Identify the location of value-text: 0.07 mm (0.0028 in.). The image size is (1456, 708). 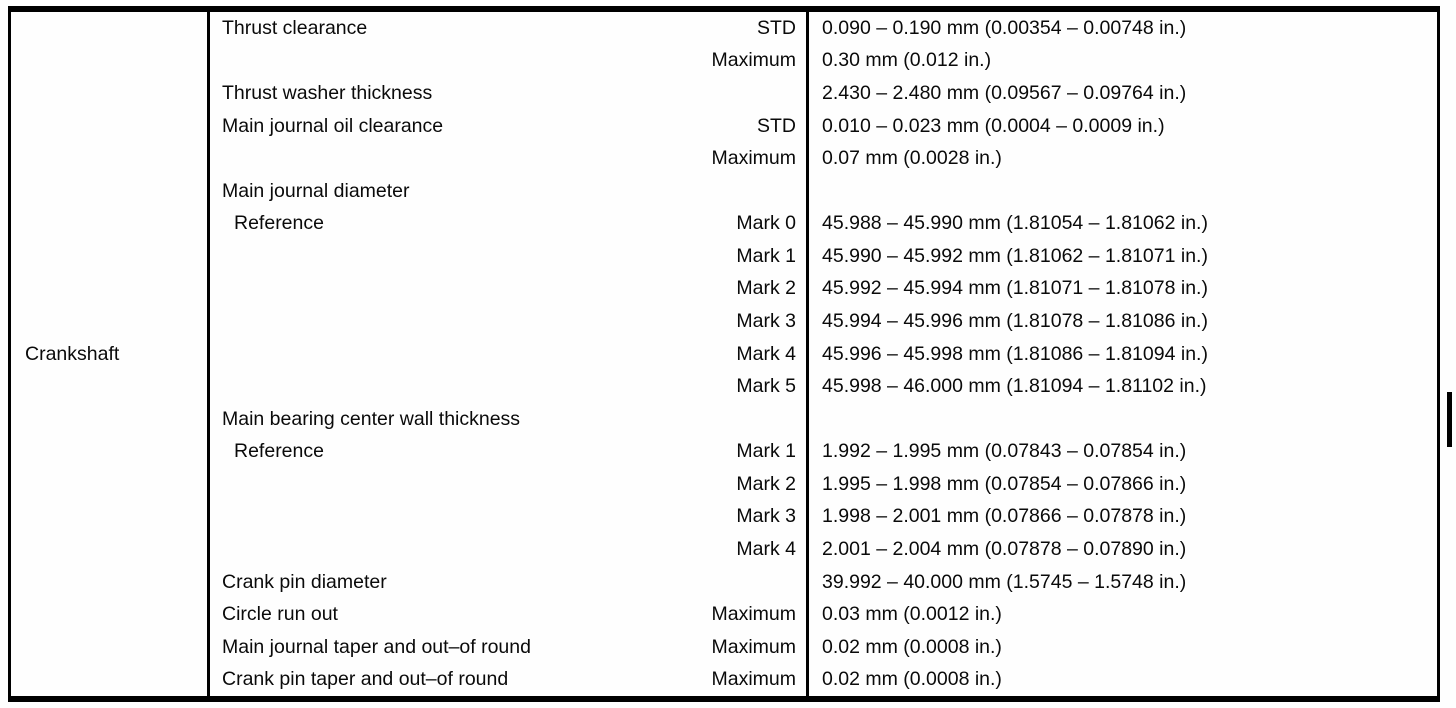
(912, 158).